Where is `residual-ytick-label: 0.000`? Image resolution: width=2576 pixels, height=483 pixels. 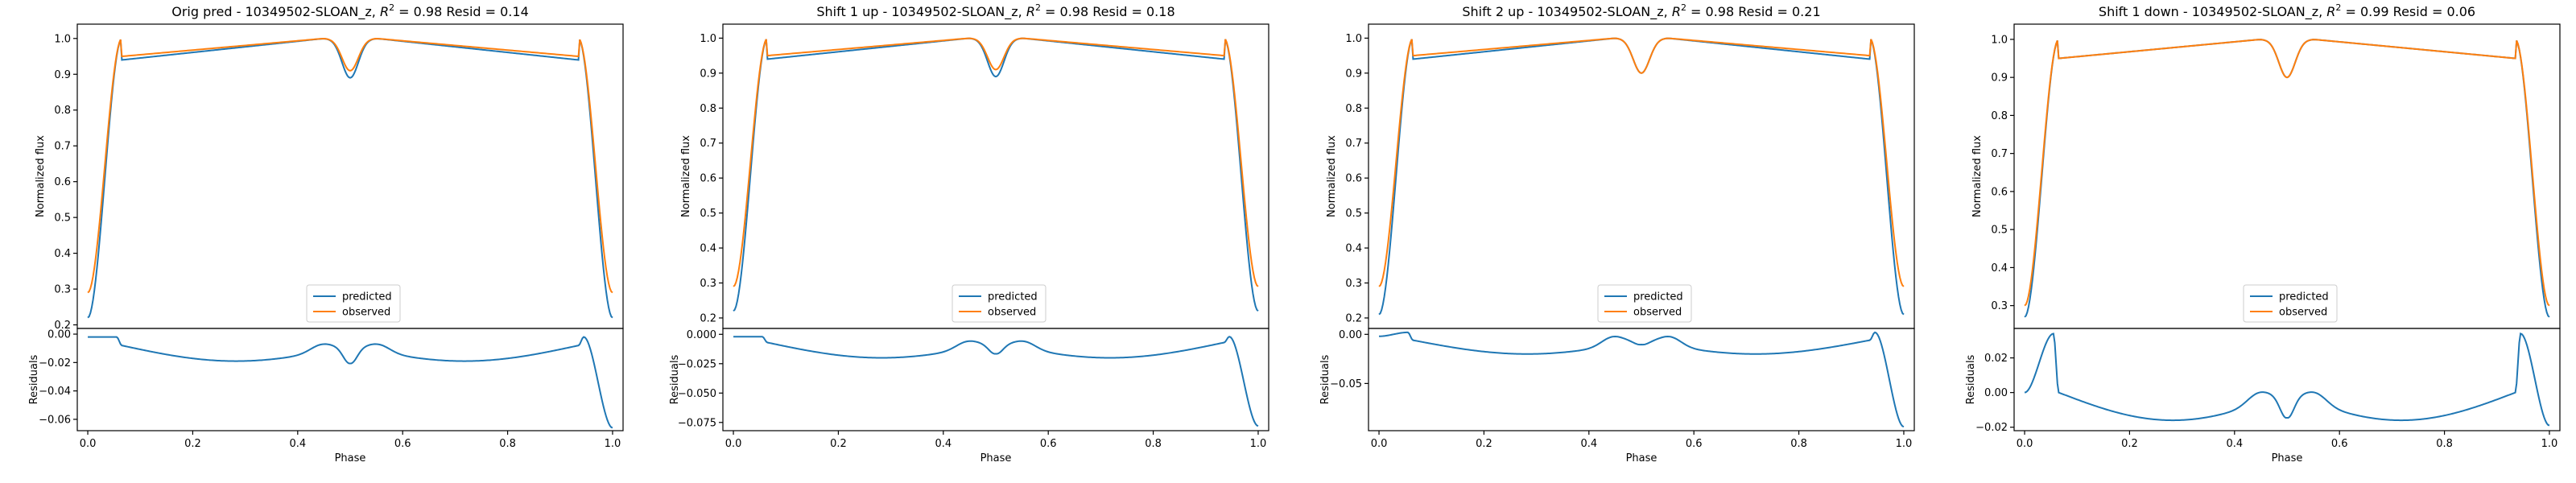
residual-ytick-label: 0.000 is located at coordinates (701, 335).